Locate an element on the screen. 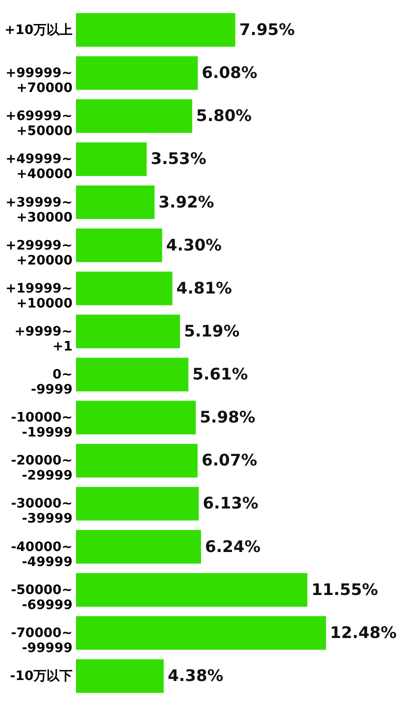 The height and width of the screenshot is (710, 400). y-tick-label: +10万以上 is located at coordinates (38, 30).